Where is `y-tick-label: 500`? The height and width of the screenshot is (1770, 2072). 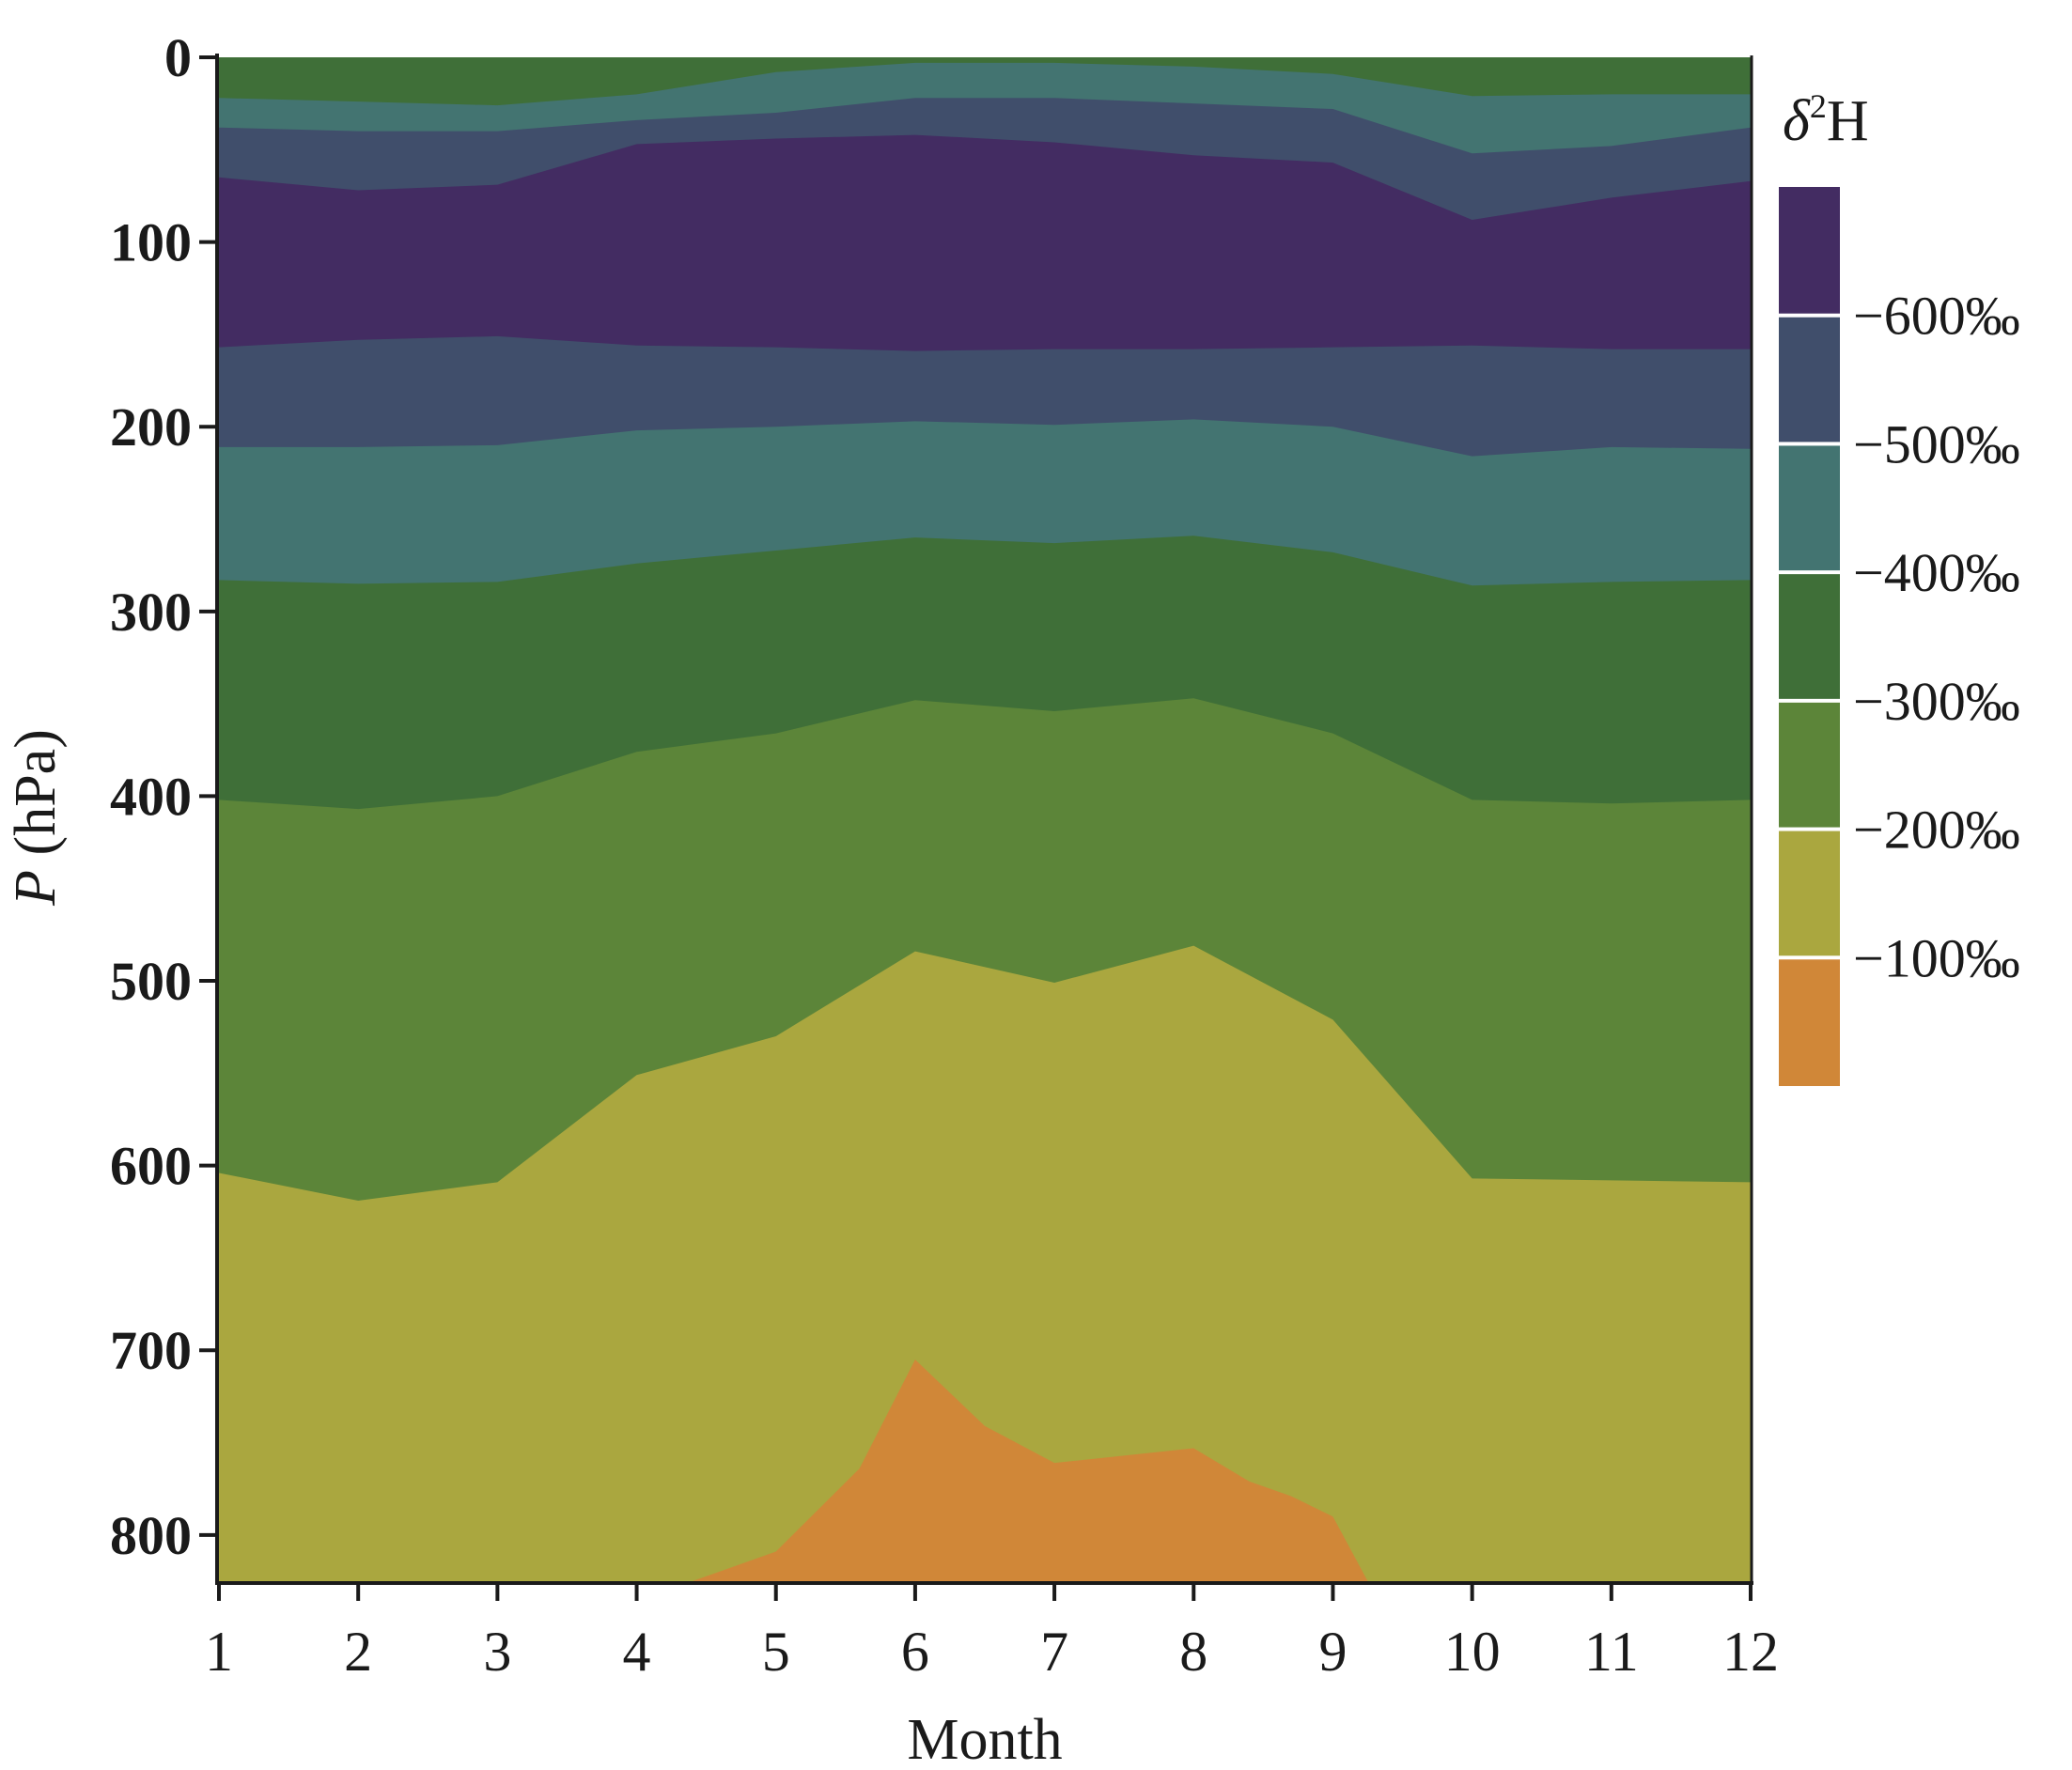 y-tick-label: 500 is located at coordinates (151, 982).